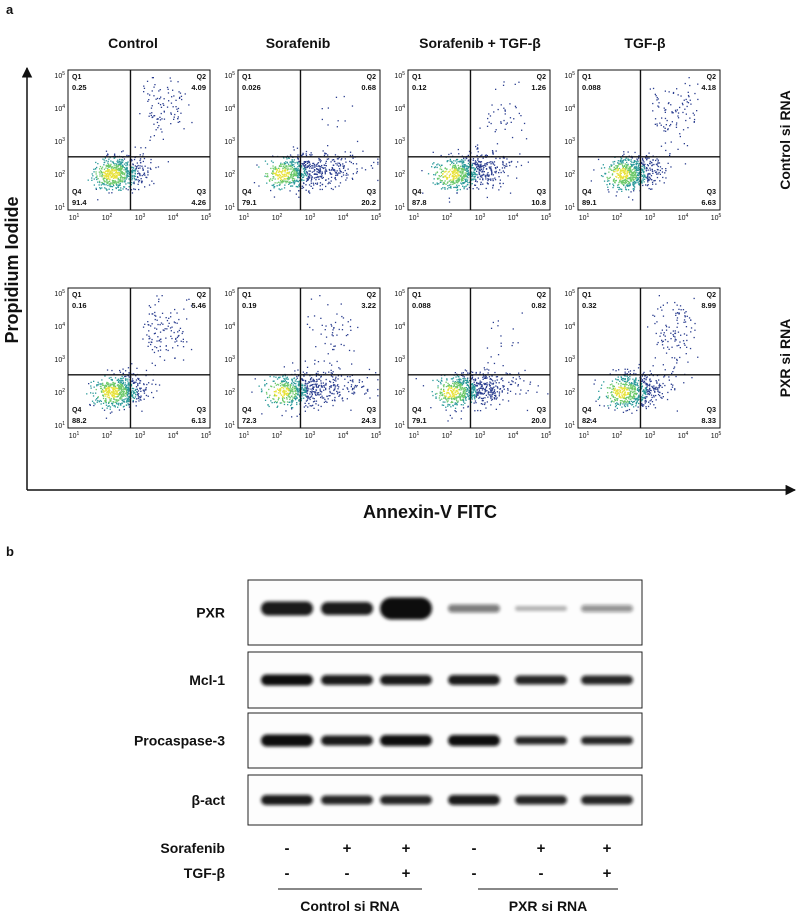 This screenshot has width=800, height=919. I want to click on quadrant-value: 20.2, so click(368, 202).